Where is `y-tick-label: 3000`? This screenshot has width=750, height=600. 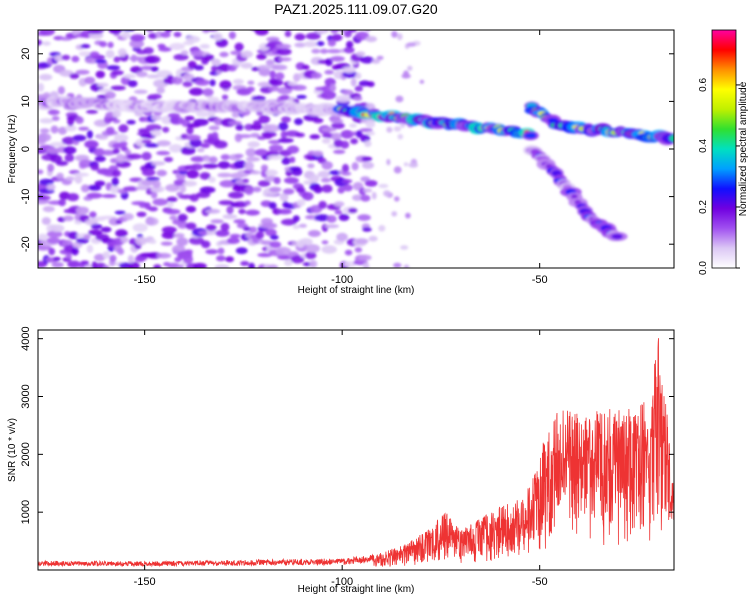
y-tick-label: 3000 is located at coordinates (26, 396).